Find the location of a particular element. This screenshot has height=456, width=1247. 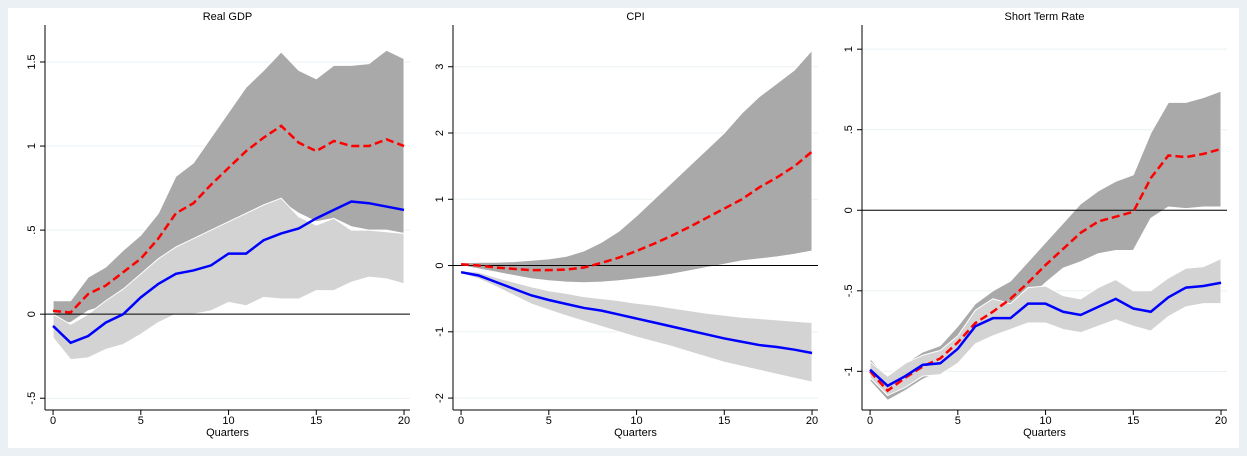

panel-title: Short Term Rate is located at coordinates (1045, 17).